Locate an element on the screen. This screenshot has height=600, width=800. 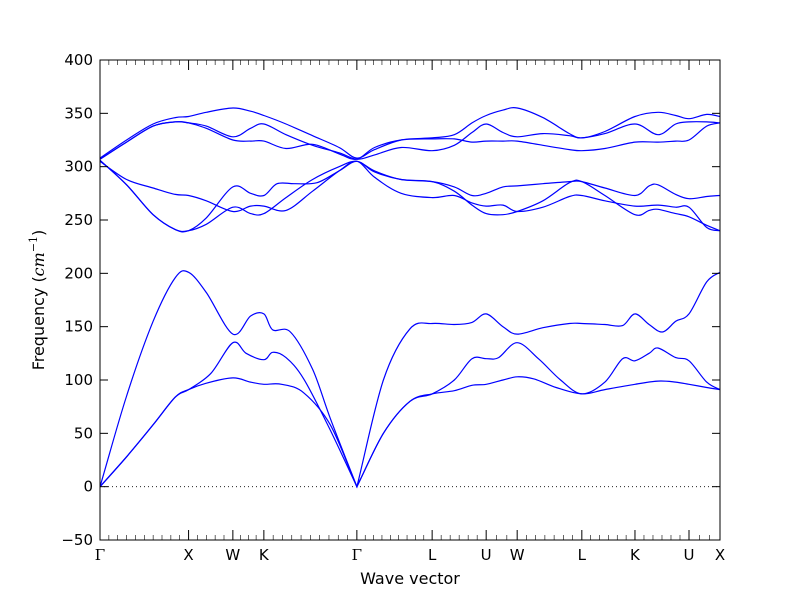
y-tick-label: 150 is located at coordinates (78, 327).